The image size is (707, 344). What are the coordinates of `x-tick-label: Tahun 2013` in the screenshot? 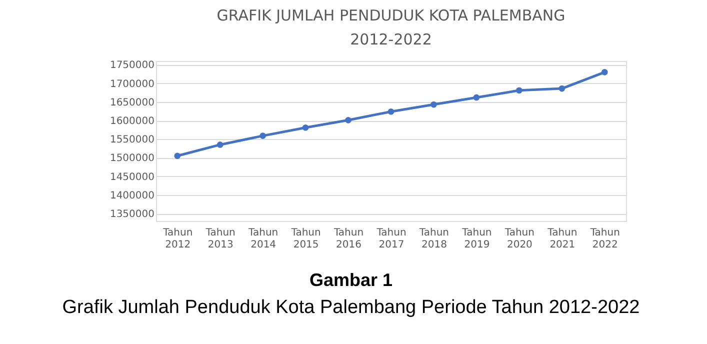 It's located at (220, 239).